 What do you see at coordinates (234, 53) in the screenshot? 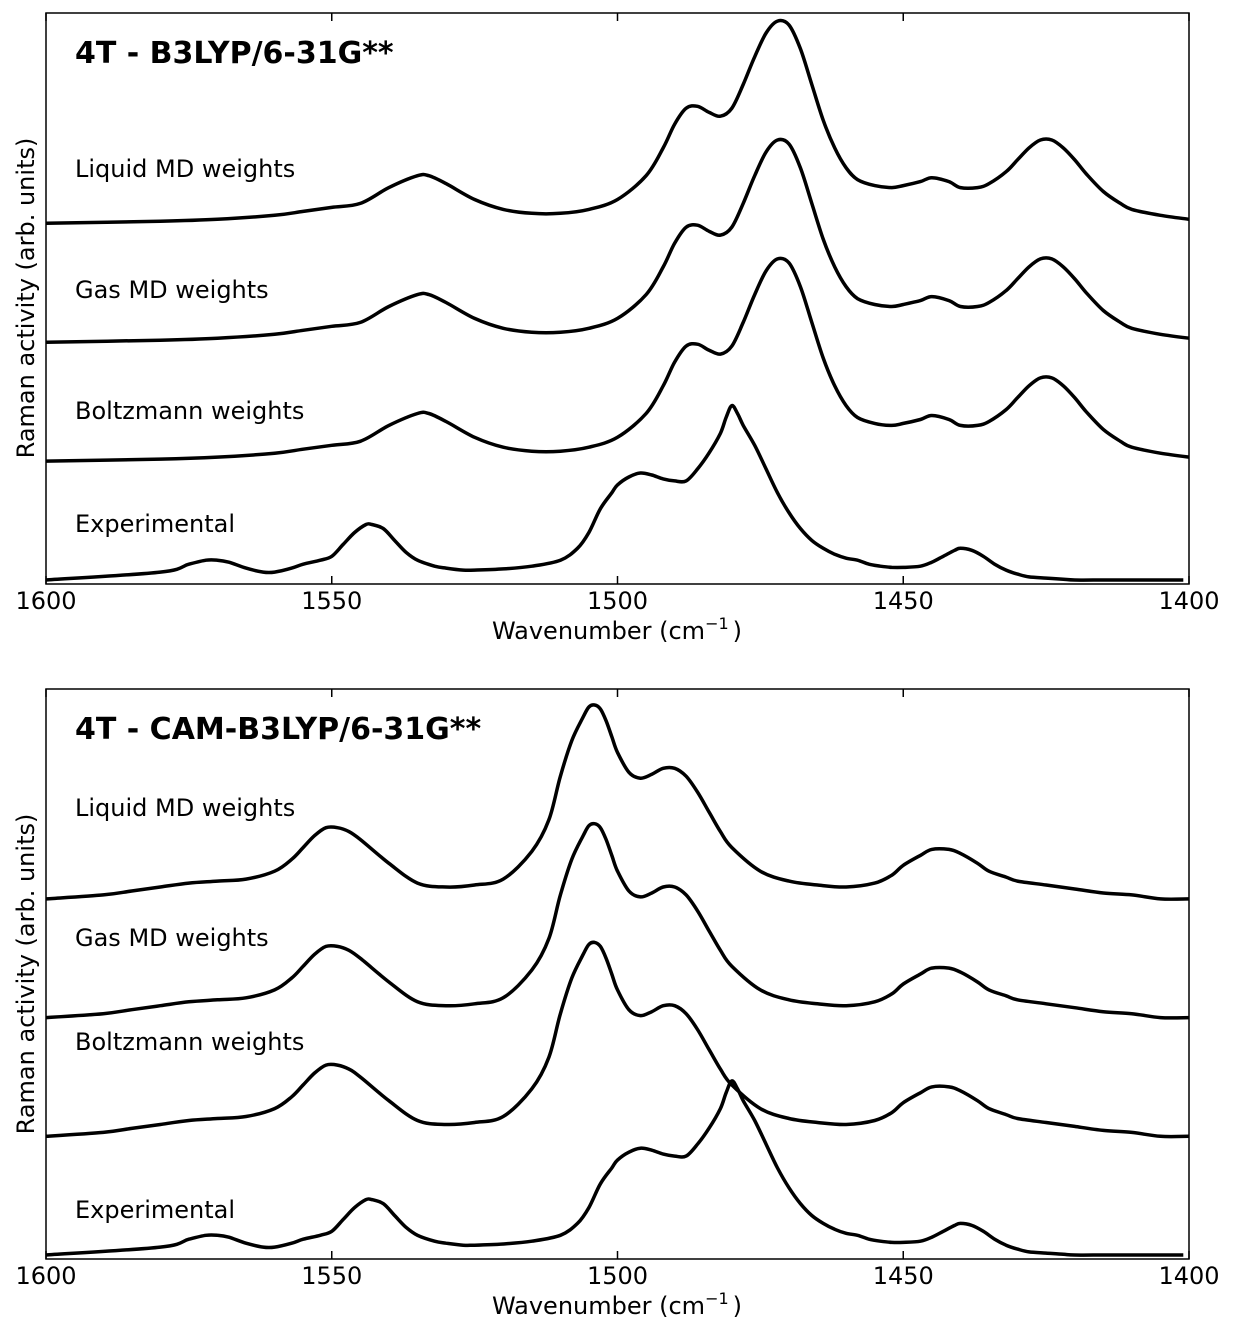
I see `chart-title: 4T - B3LYP/6-31G**` at bounding box center [234, 53].